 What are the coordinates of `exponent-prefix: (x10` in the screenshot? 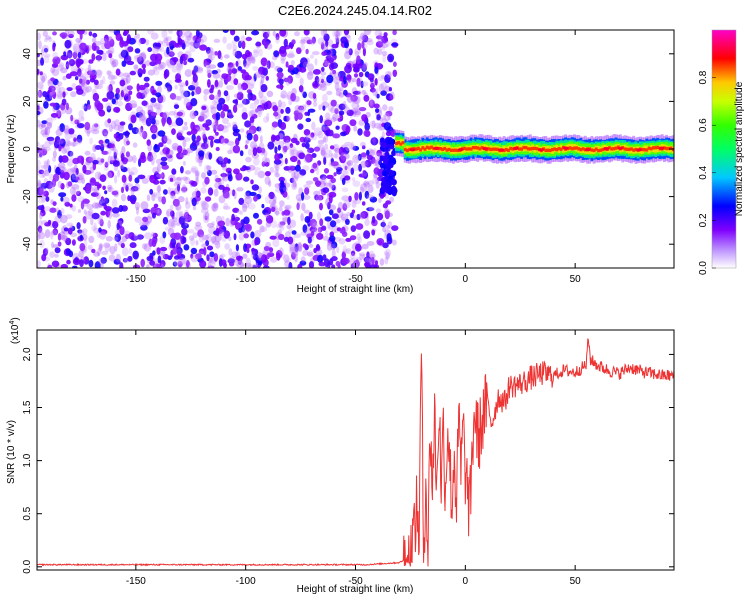 It's located at (15, 334).